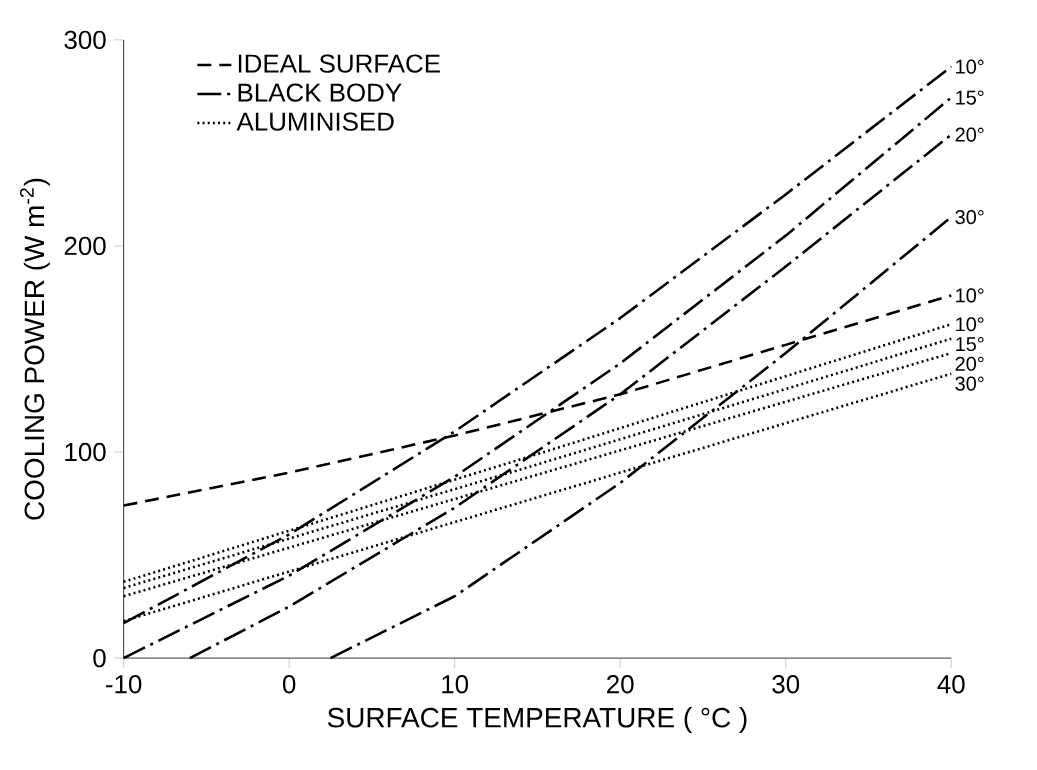 This screenshot has width=1037, height=770. What do you see at coordinates (85, 452) in the screenshot?
I see `y-tick-label: 100` at bounding box center [85, 452].